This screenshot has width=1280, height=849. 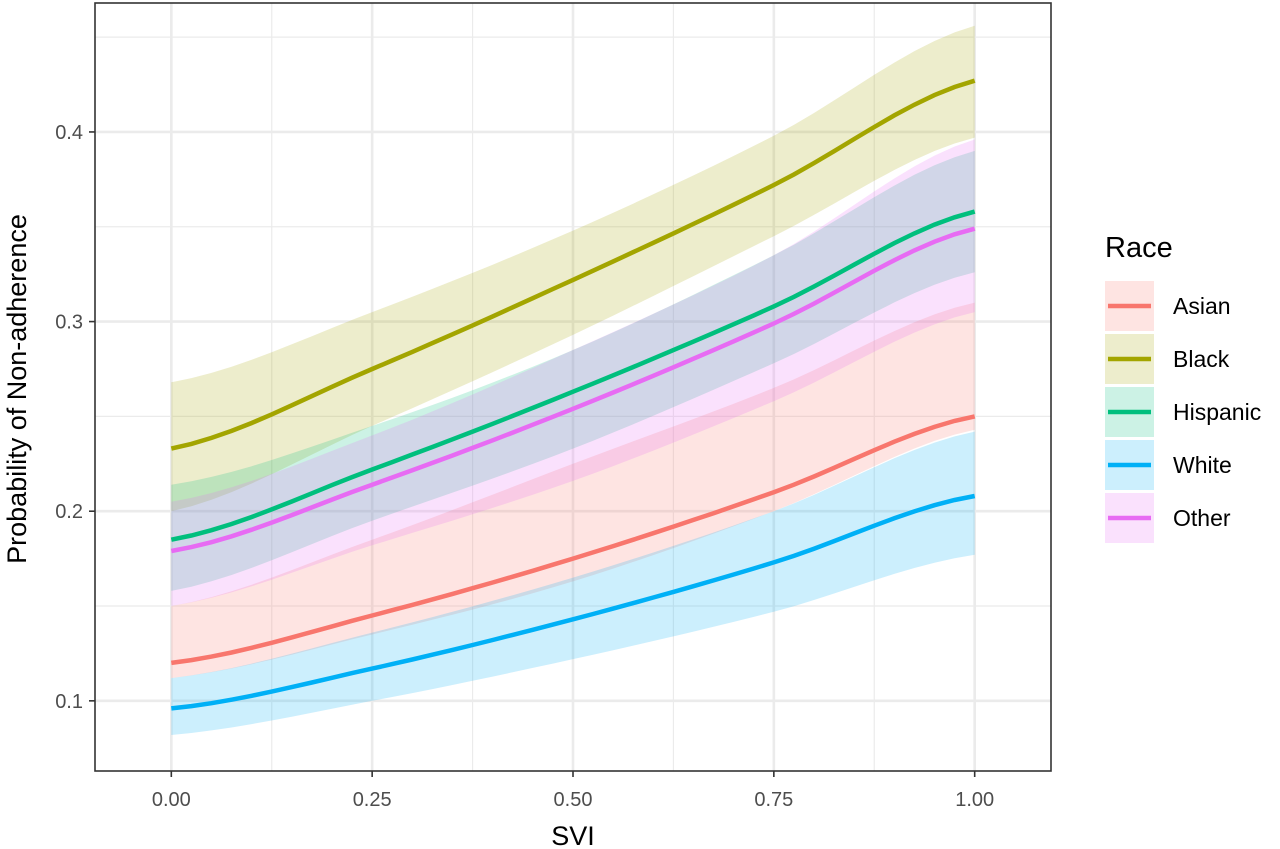 What do you see at coordinates (573, 800) in the screenshot?
I see `x-tick-label: 0.50` at bounding box center [573, 800].